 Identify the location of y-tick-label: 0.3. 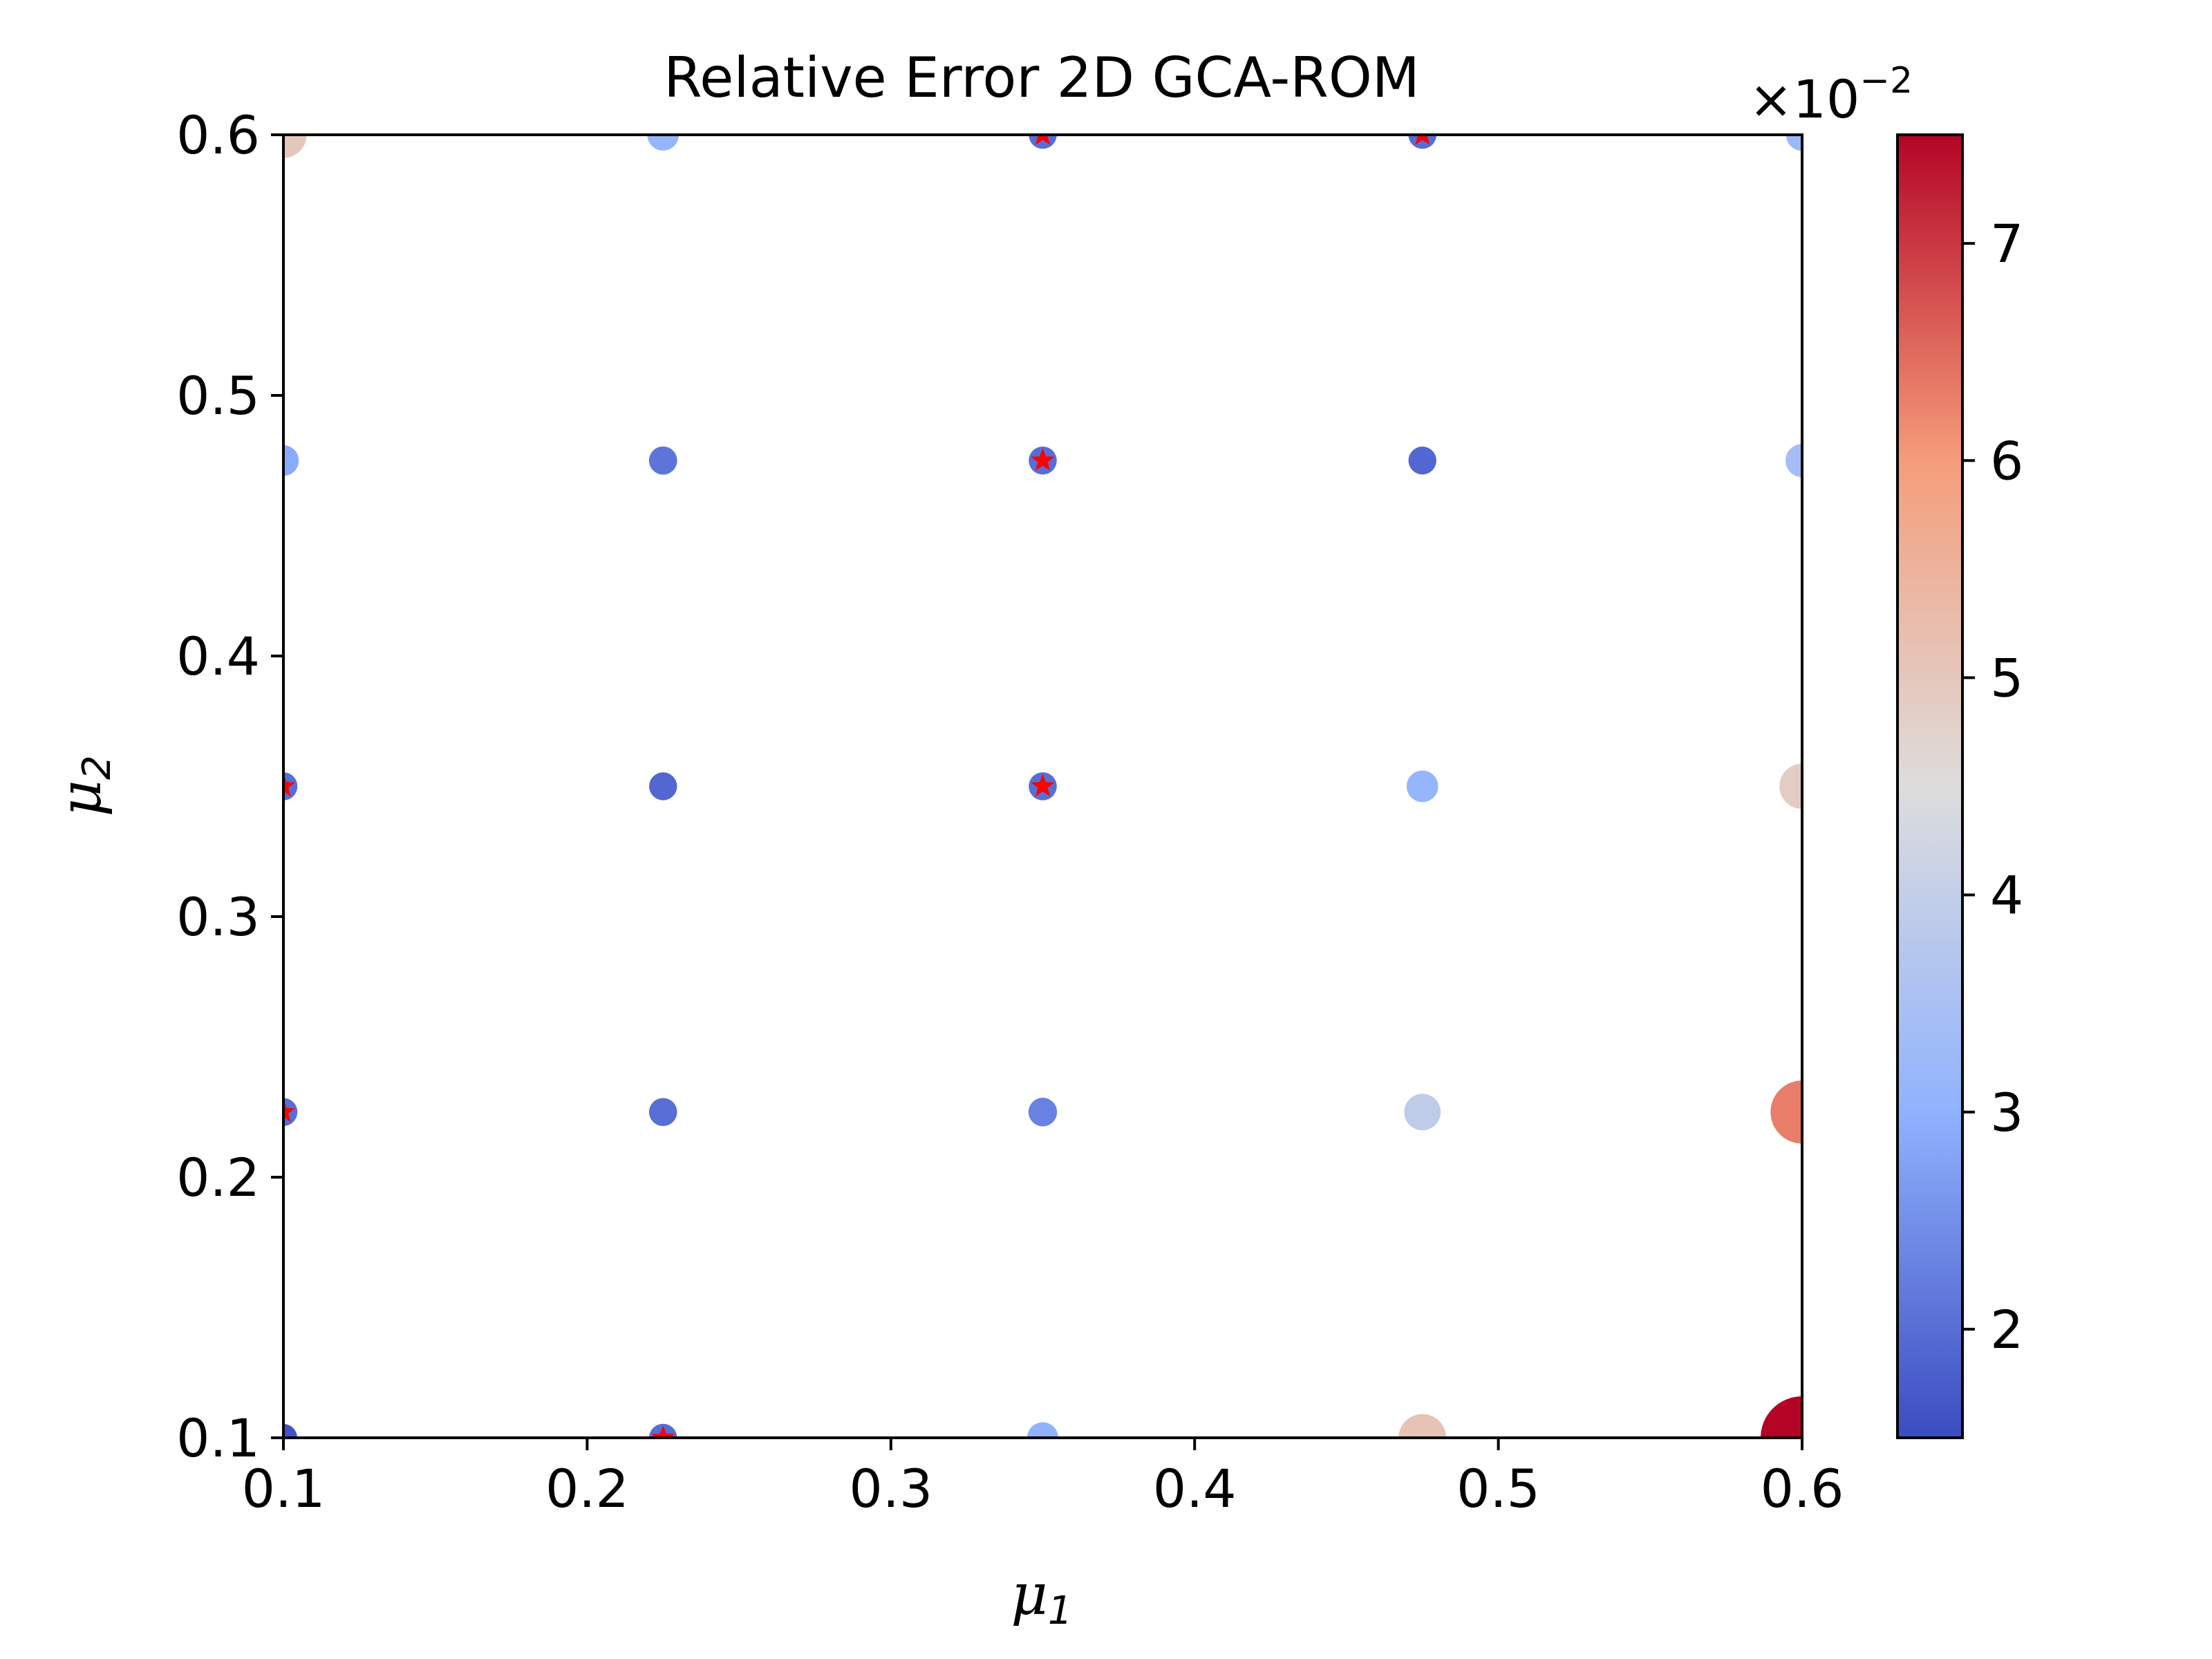
(218, 917).